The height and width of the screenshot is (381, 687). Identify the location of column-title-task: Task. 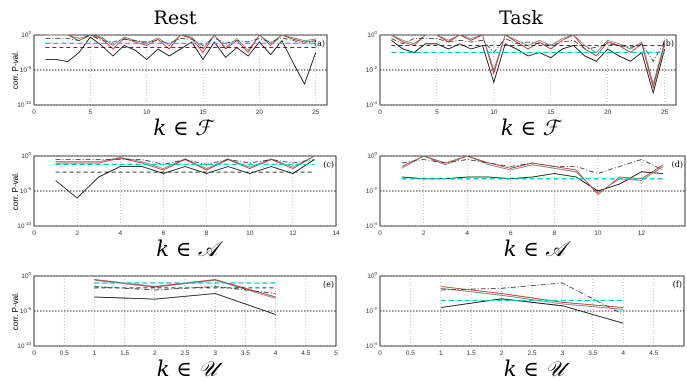
(521, 18).